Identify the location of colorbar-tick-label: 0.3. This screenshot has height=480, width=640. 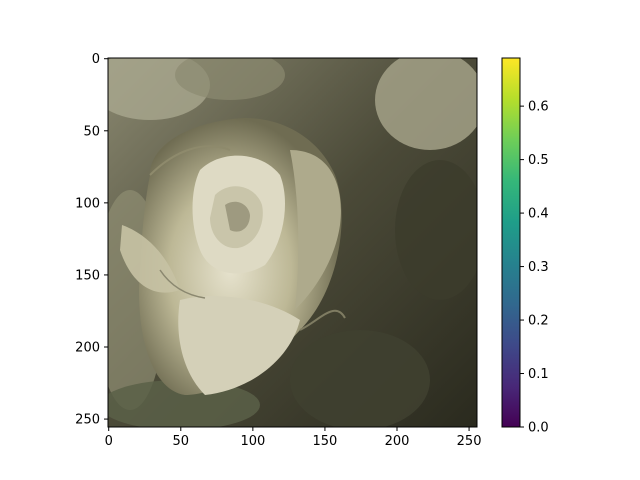
(538, 267).